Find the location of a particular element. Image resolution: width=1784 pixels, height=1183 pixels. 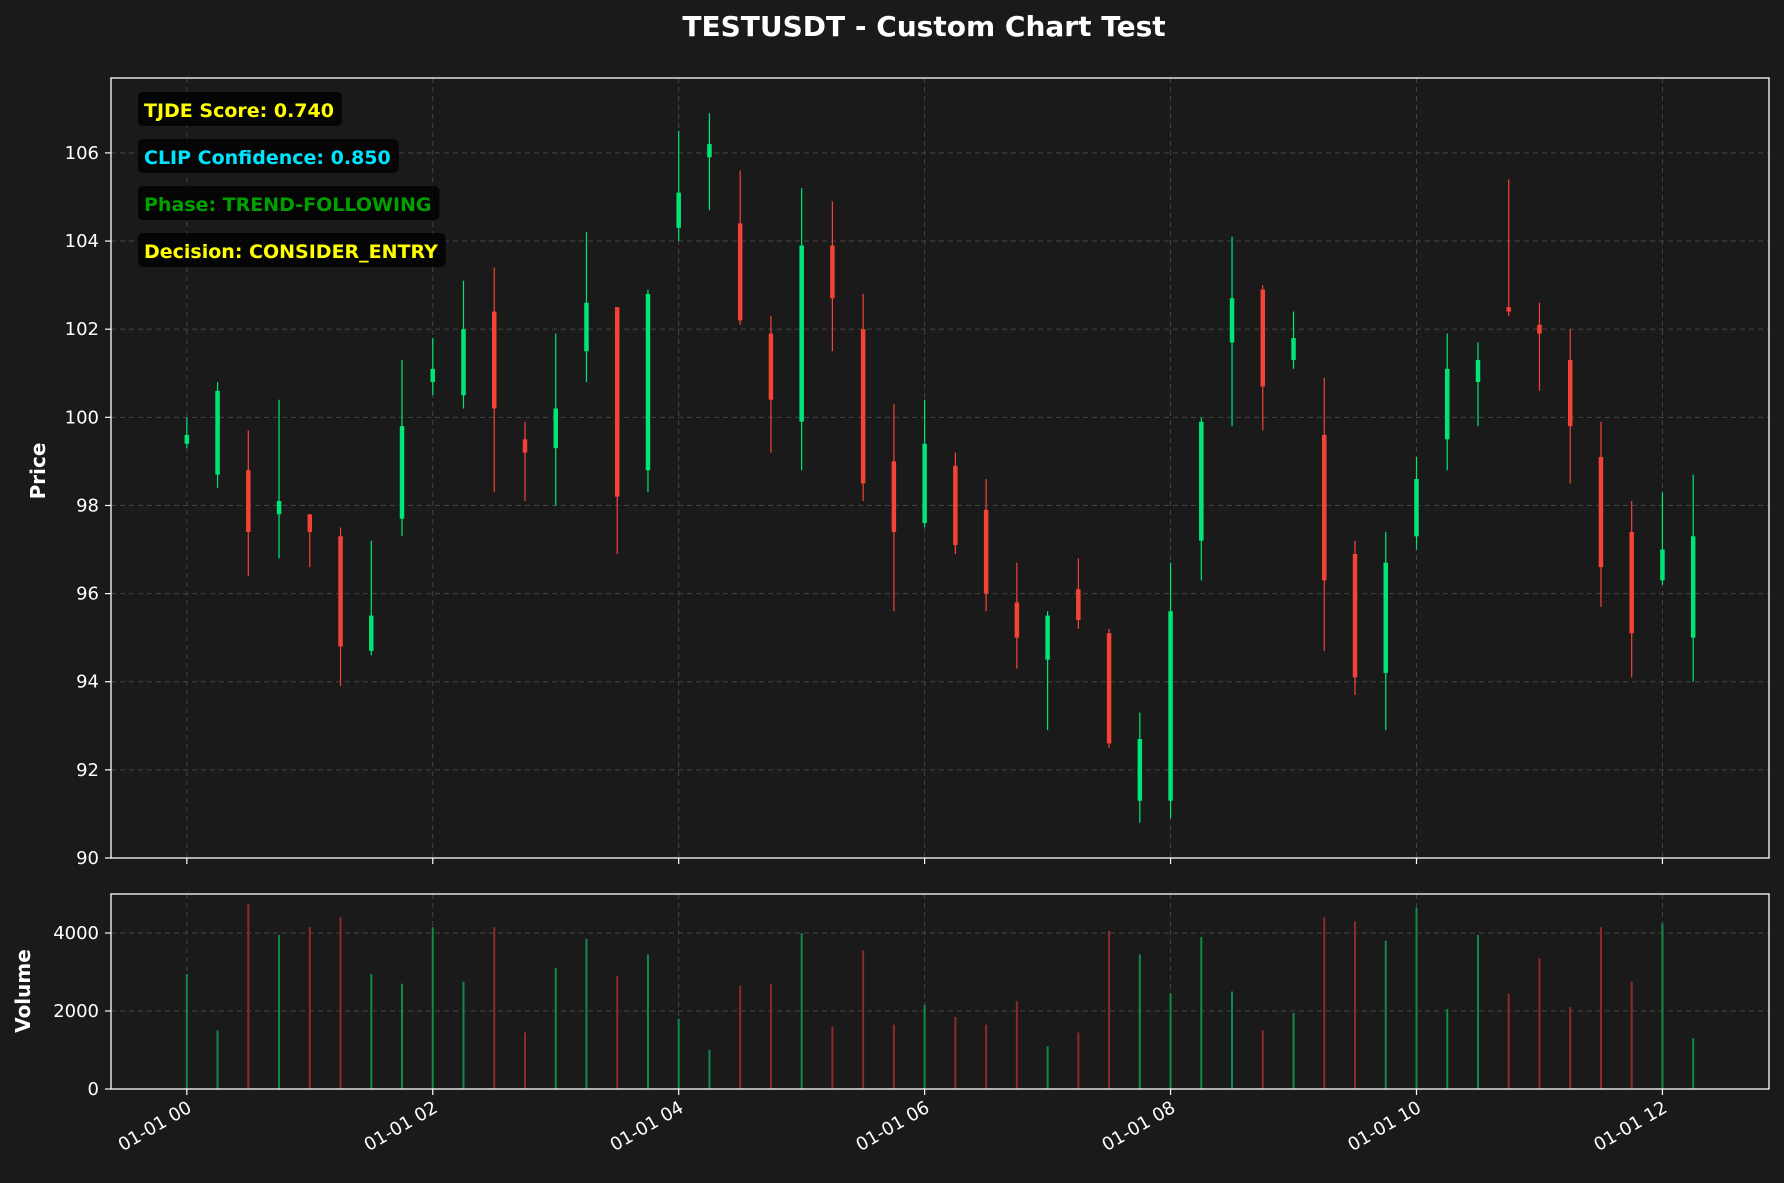

annotation-text: Decision: CONSIDER_ENTRY is located at coordinates (291, 252).